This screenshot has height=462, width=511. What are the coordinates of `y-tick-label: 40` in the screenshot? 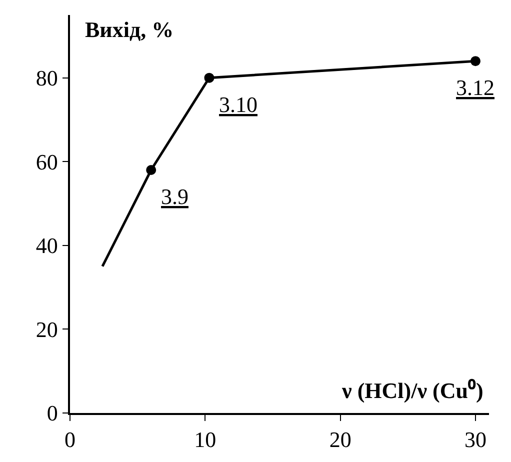 It's located at (47, 245).